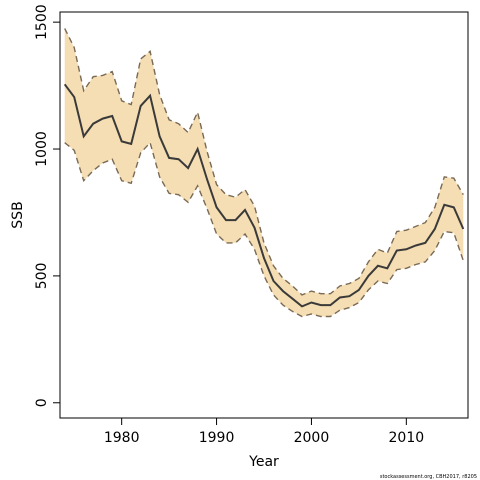 Image resolution: width=480 pixels, height=480 pixels. What do you see at coordinates (122, 438) in the screenshot?
I see `x-tick-label: 1980` at bounding box center [122, 438].